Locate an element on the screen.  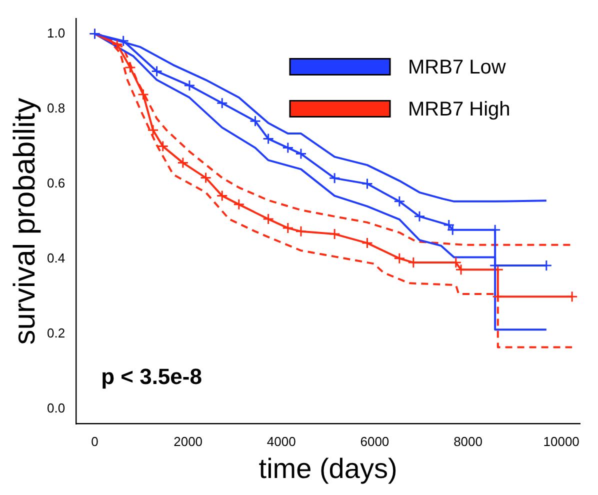
x-tick-label: 10000 is located at coordinates (561, 442).